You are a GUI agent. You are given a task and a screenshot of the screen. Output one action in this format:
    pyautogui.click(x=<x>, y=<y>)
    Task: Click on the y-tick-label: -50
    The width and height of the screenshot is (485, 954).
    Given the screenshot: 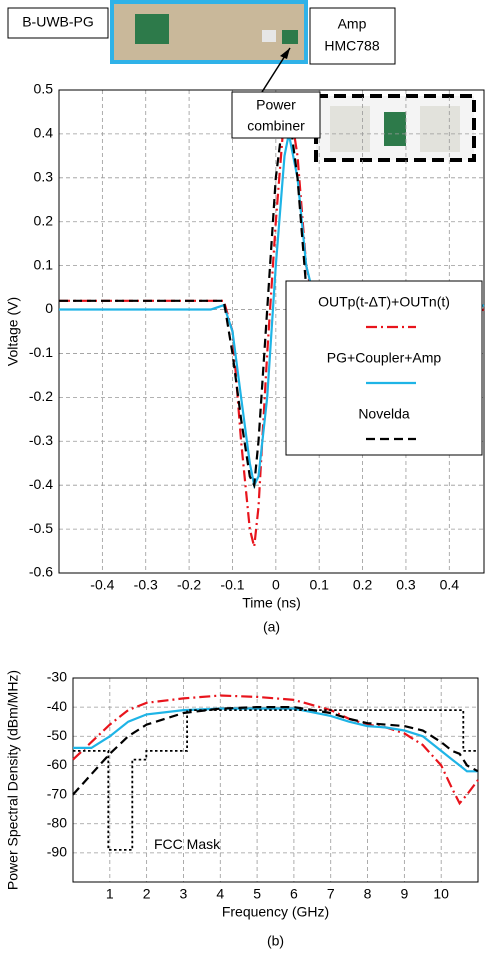 What is the action you would take?
    pyautogui.click(x=57, y=735)
    